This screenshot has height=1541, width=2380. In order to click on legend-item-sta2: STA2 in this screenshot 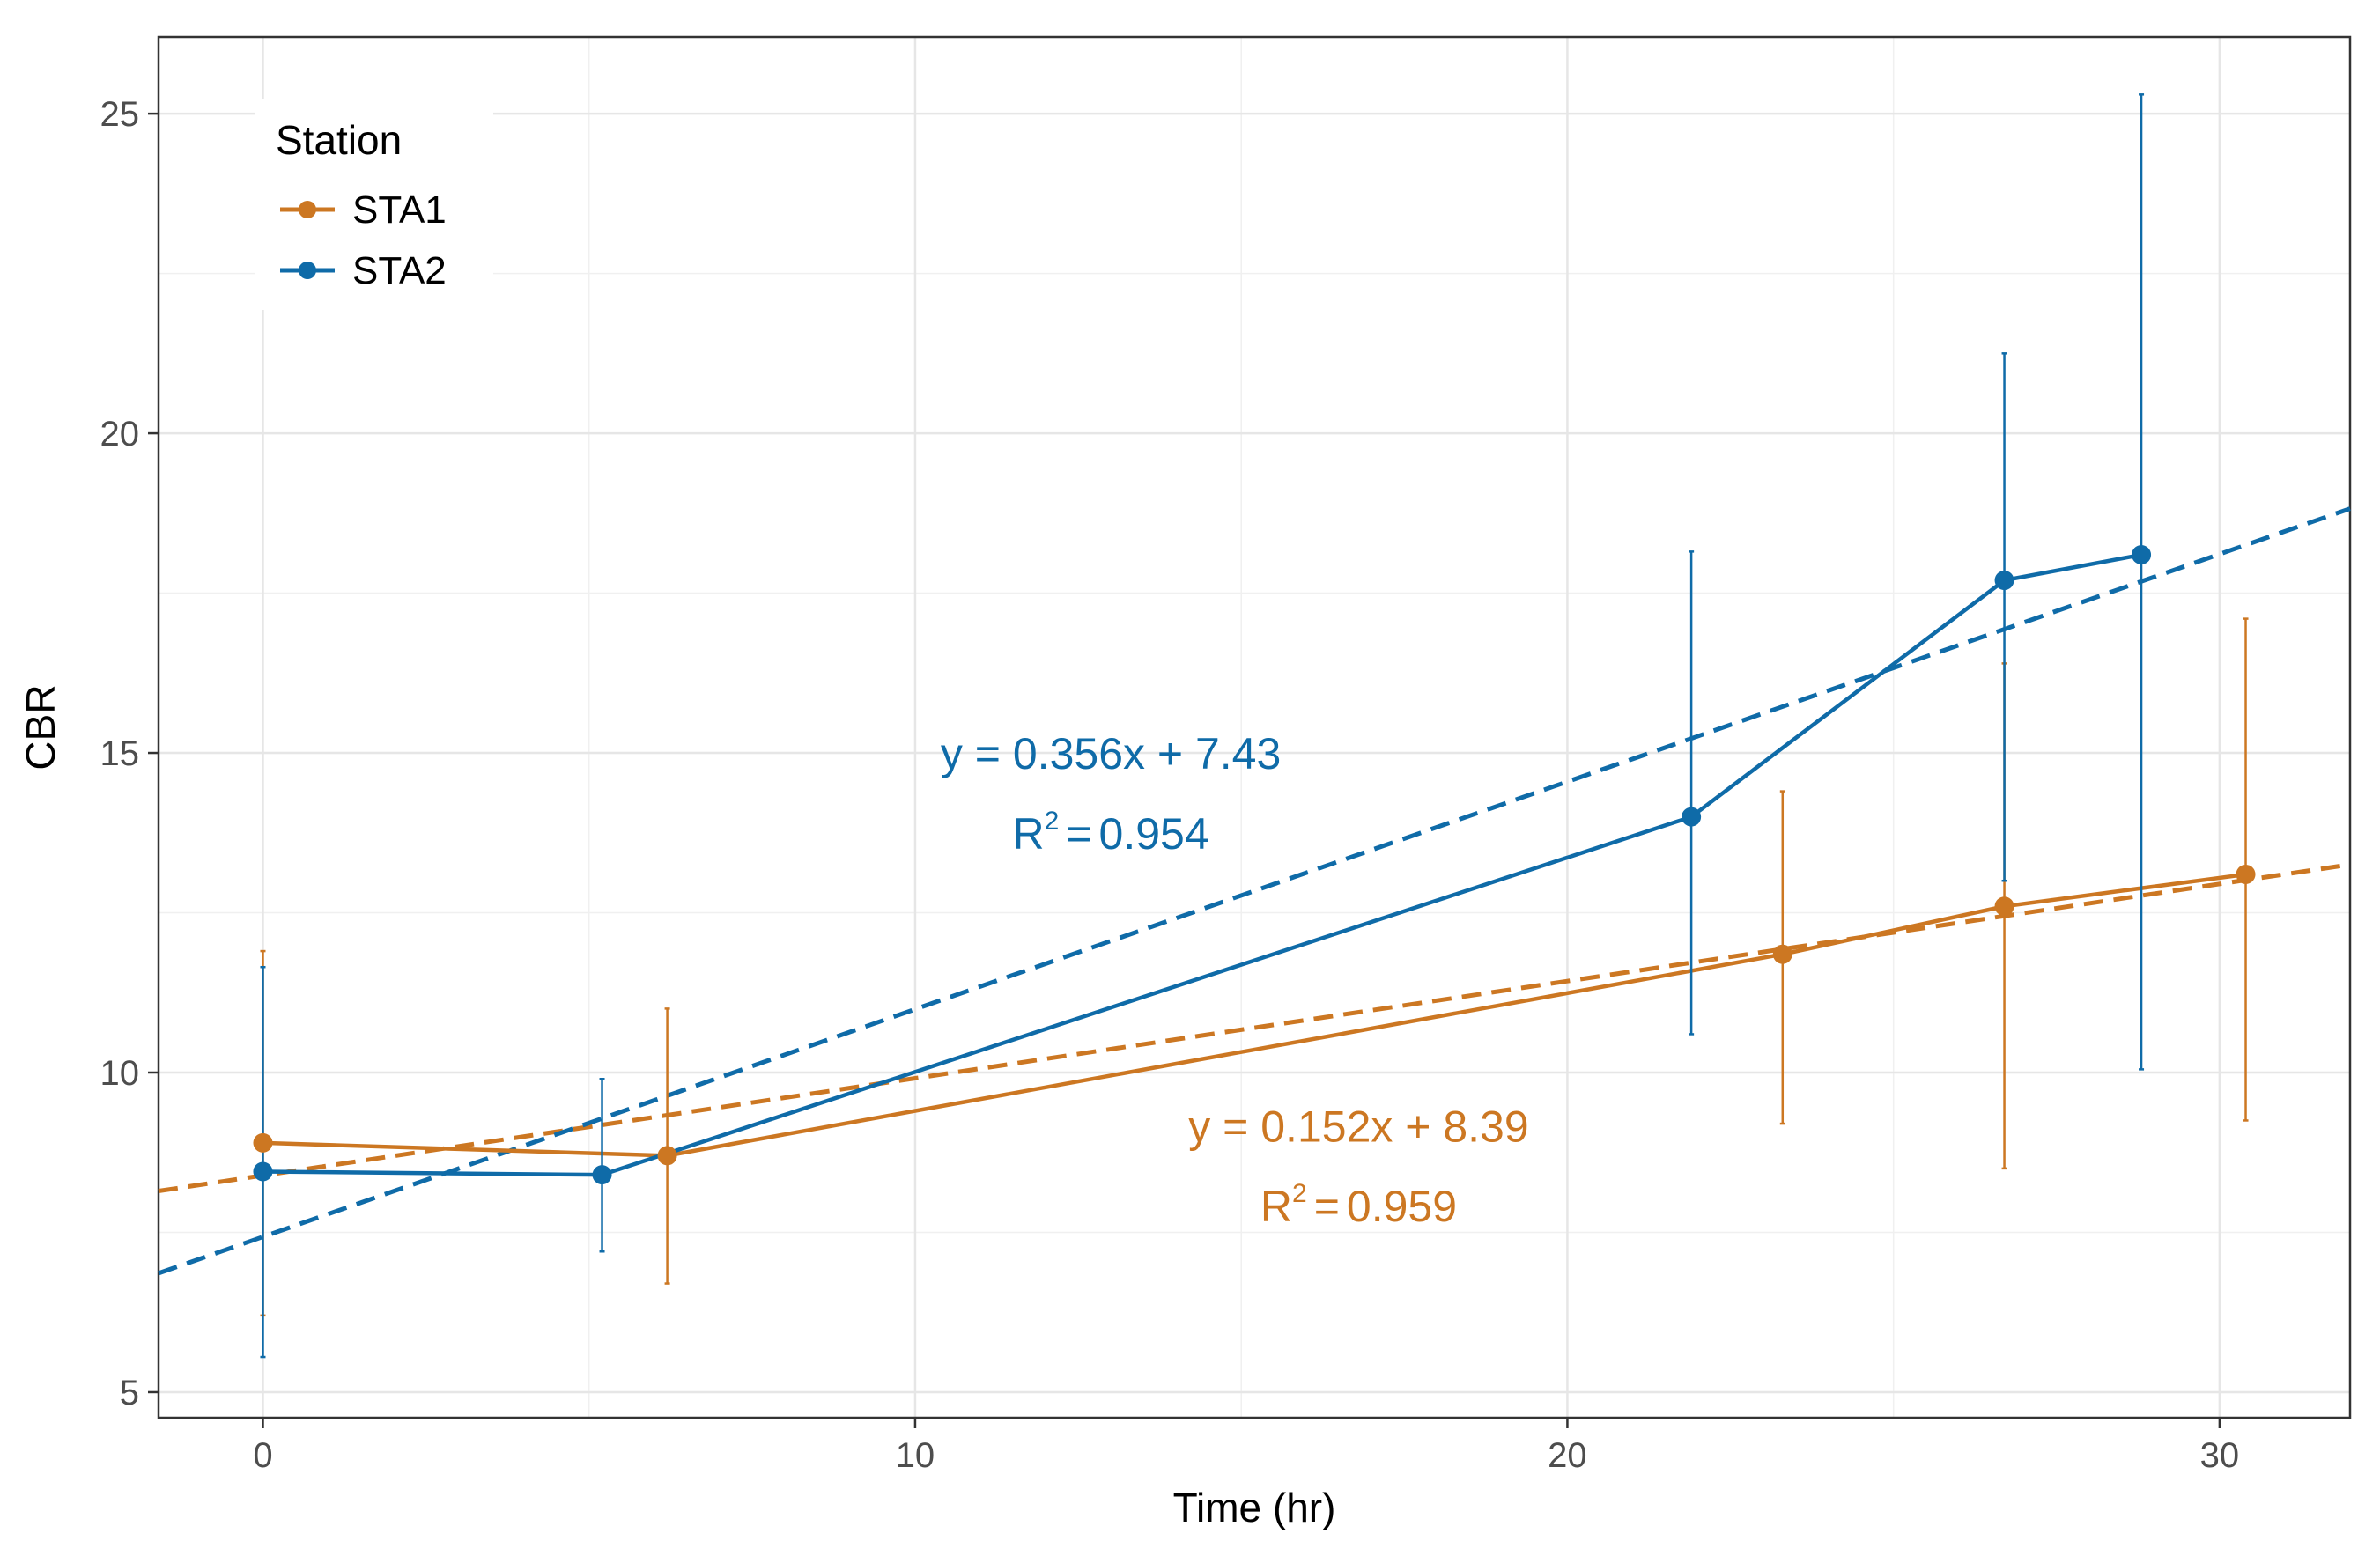, I will do `click(363, 270)`.